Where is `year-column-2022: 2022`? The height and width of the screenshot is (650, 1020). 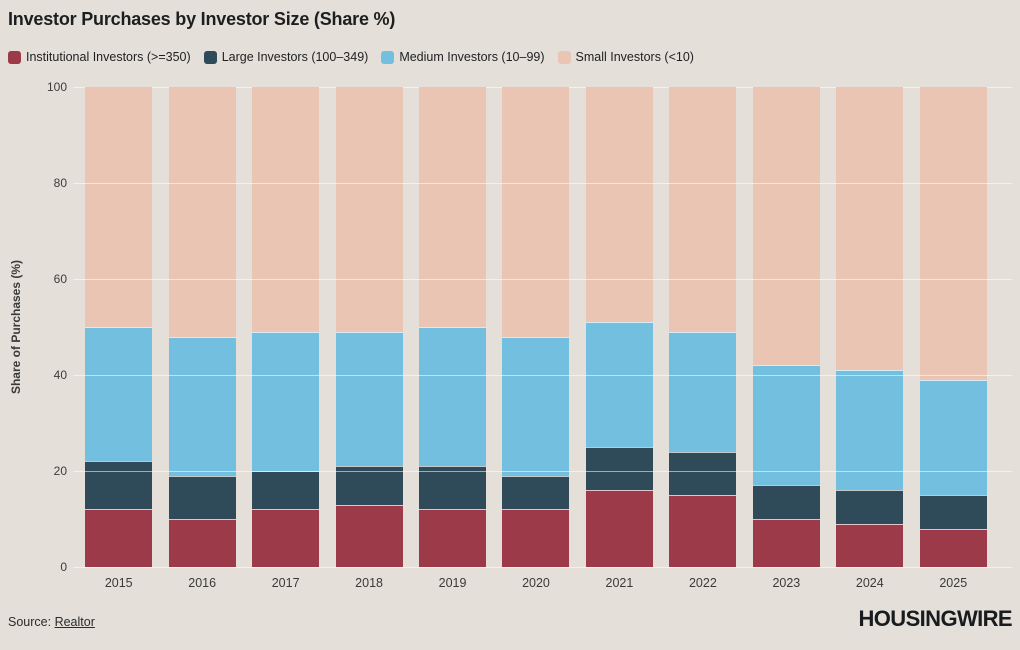 year-column-2022: 2022 is located at coordinates (702, 338).